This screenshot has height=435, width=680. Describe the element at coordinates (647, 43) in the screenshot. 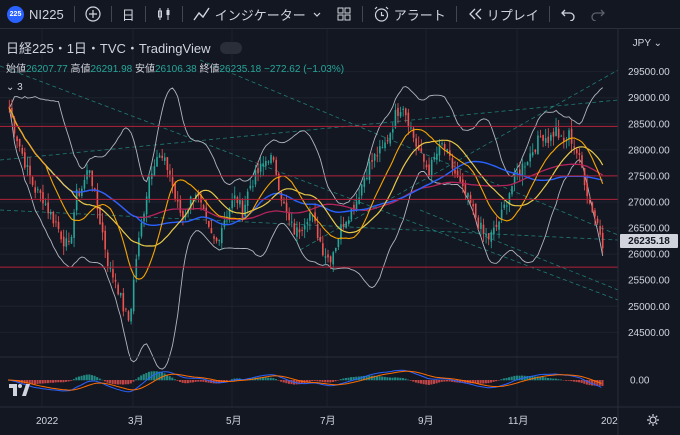

I see `currency-selector: JPY ⌄` at that location.